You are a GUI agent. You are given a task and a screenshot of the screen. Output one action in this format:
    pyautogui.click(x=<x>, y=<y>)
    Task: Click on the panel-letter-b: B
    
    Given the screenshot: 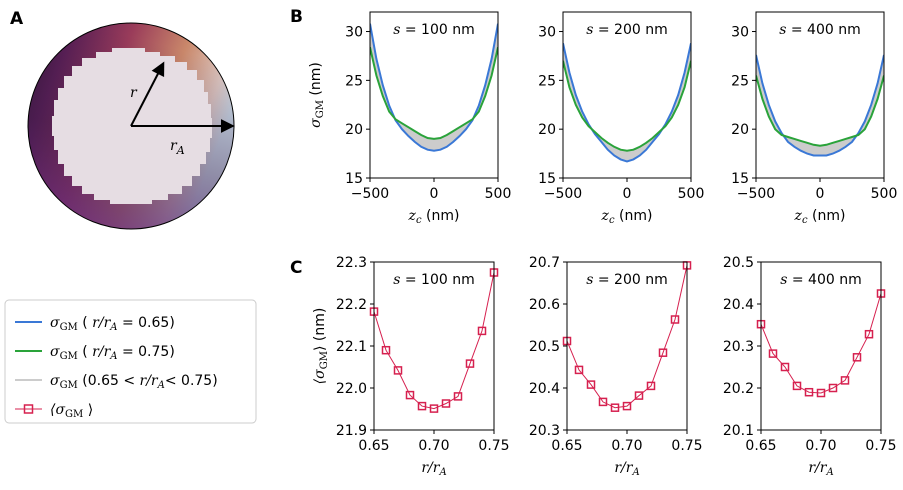 What is the action you would take?
    pyautogui.click(x=296, y=17)
    